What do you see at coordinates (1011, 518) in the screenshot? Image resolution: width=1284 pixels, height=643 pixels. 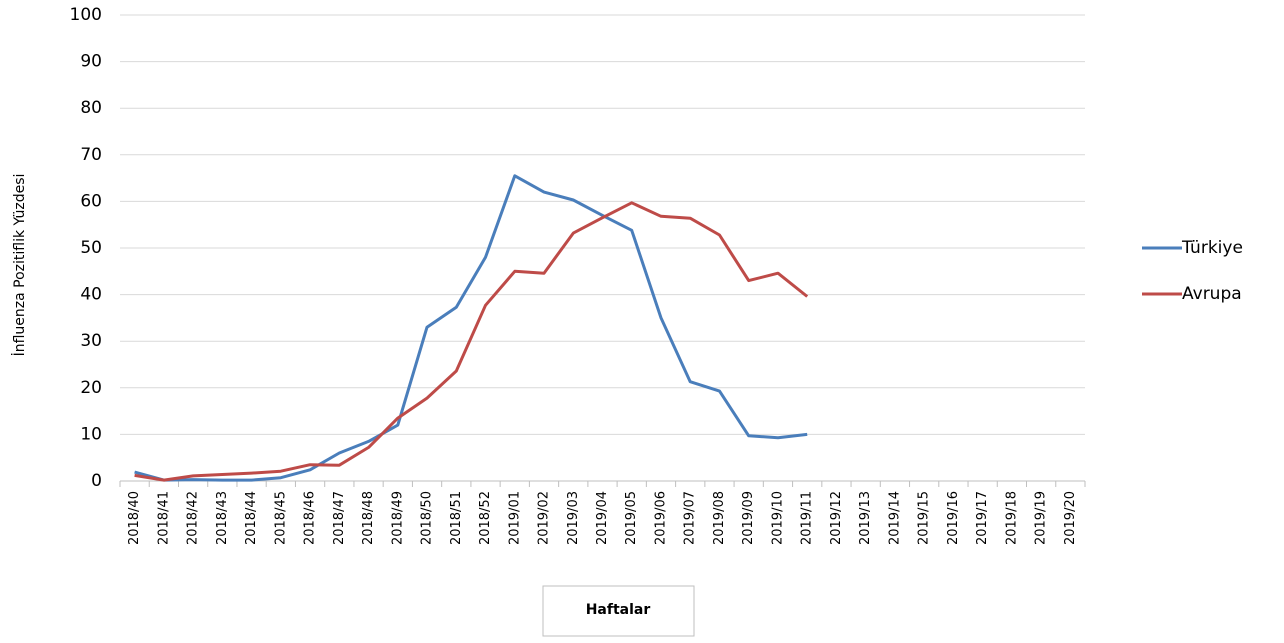 I see `x-tick-label: 2019/18` at bounding box center [1011, 518].